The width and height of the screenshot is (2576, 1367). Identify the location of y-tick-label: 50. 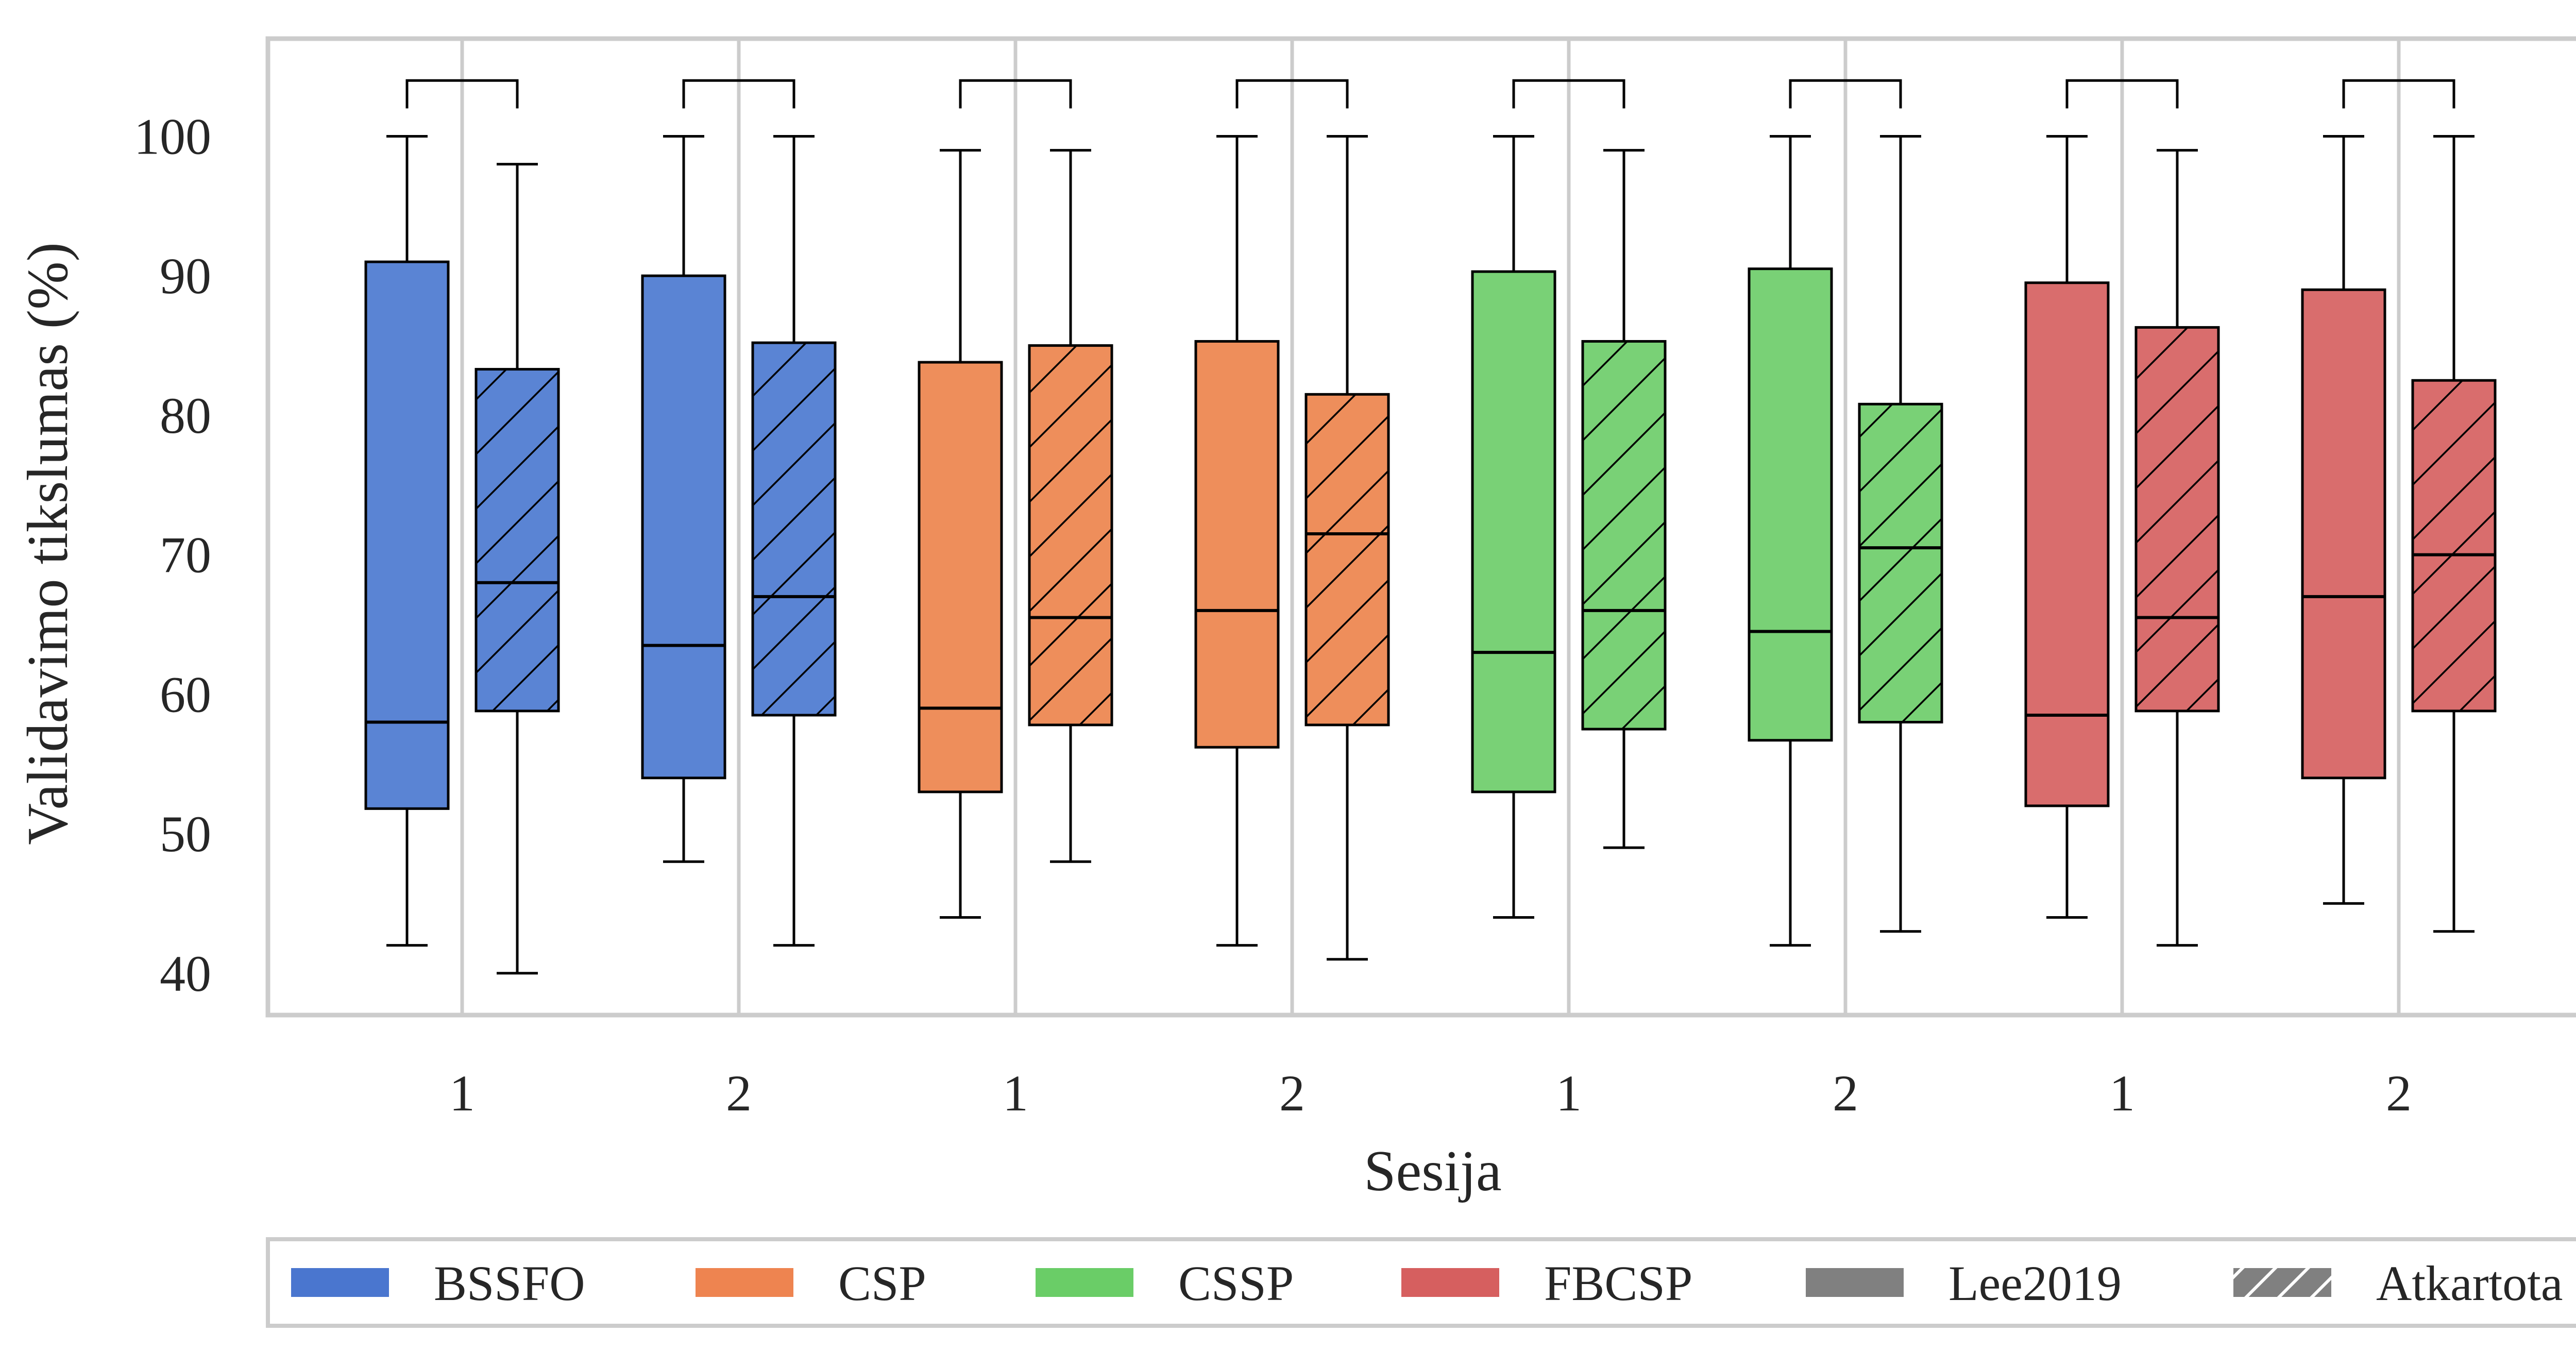
(185, 834).